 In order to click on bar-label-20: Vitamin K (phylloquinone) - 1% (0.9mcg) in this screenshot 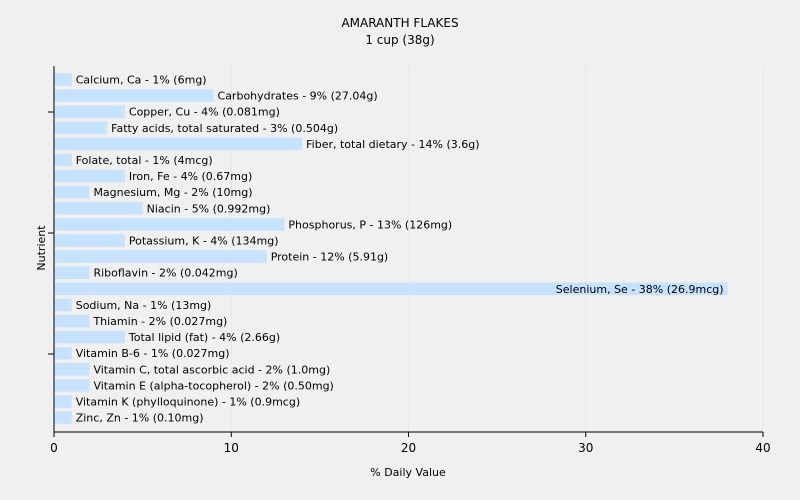, I will do `click(188, 402)`.